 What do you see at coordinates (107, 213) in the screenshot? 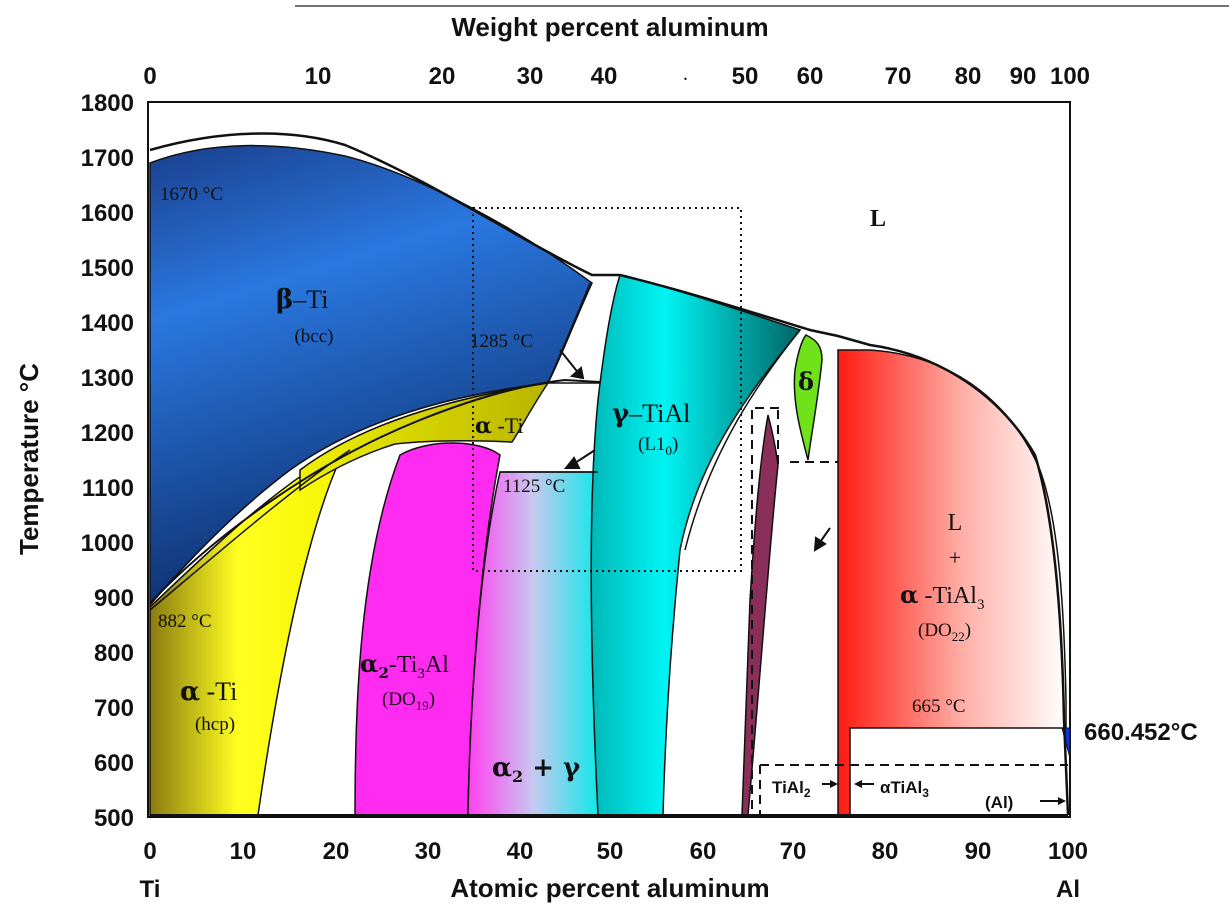
I see `left-tick: 1600` at bounding box center [107, 213].